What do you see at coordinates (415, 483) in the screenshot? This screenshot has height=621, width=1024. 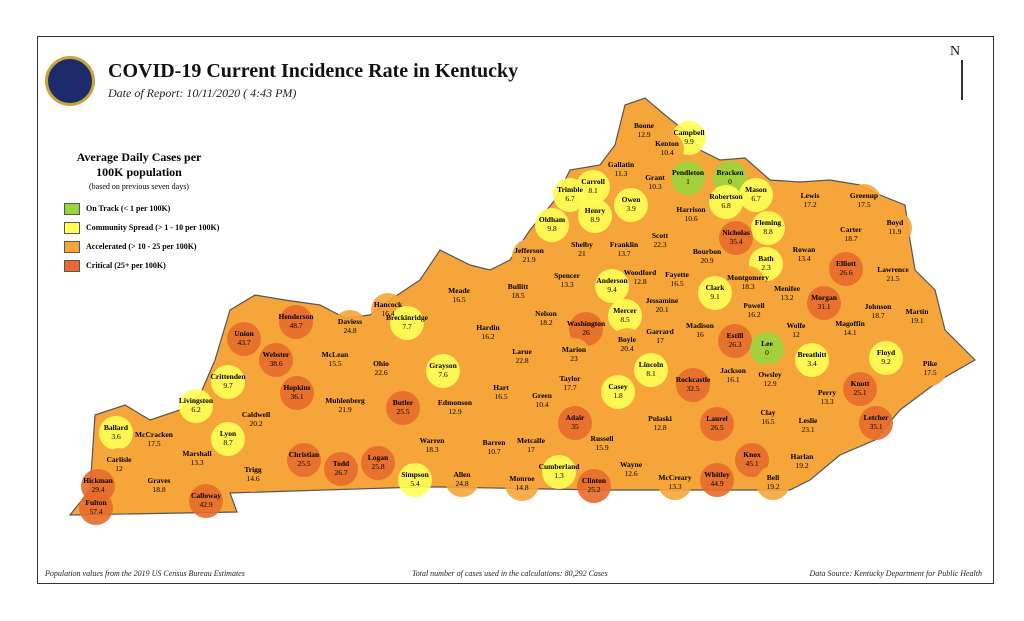 I see `county-value: 5.4` at bounding box center [415, 483].